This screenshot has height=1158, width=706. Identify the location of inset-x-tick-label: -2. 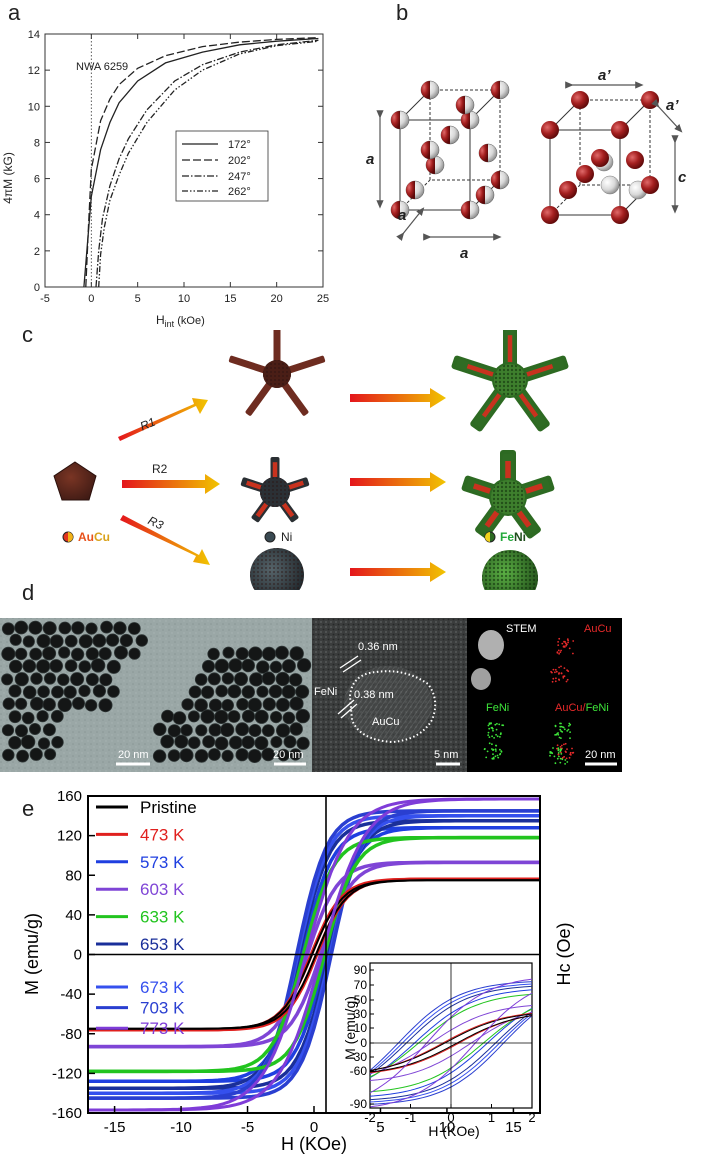
(370, 1117).